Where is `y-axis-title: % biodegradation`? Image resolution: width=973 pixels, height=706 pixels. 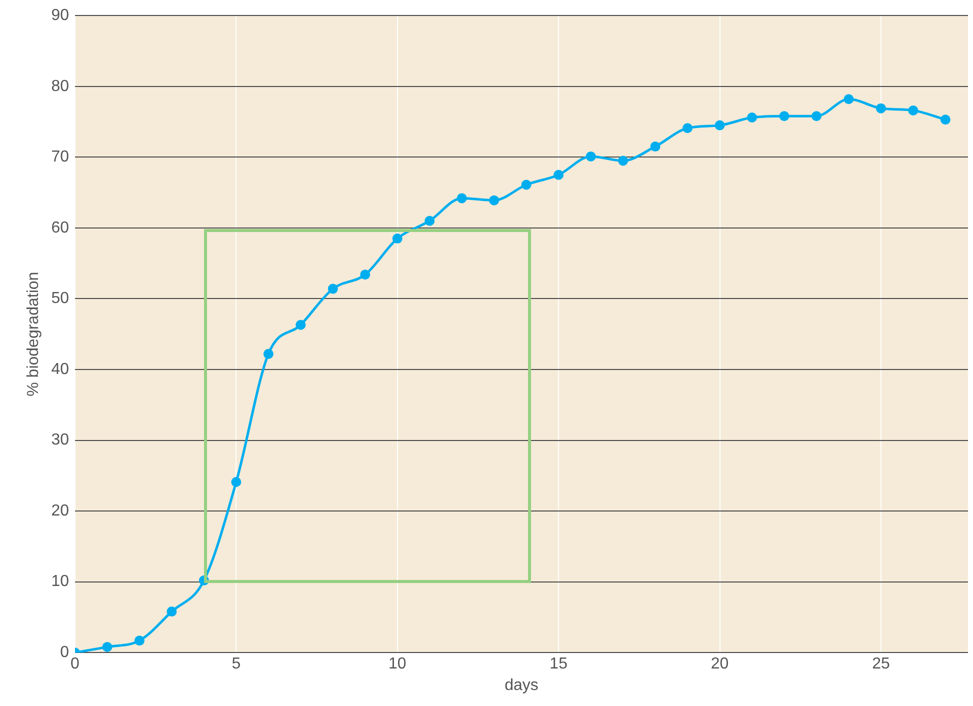 y-axis-title: % biodegradation is located at coordinates (33, 334).